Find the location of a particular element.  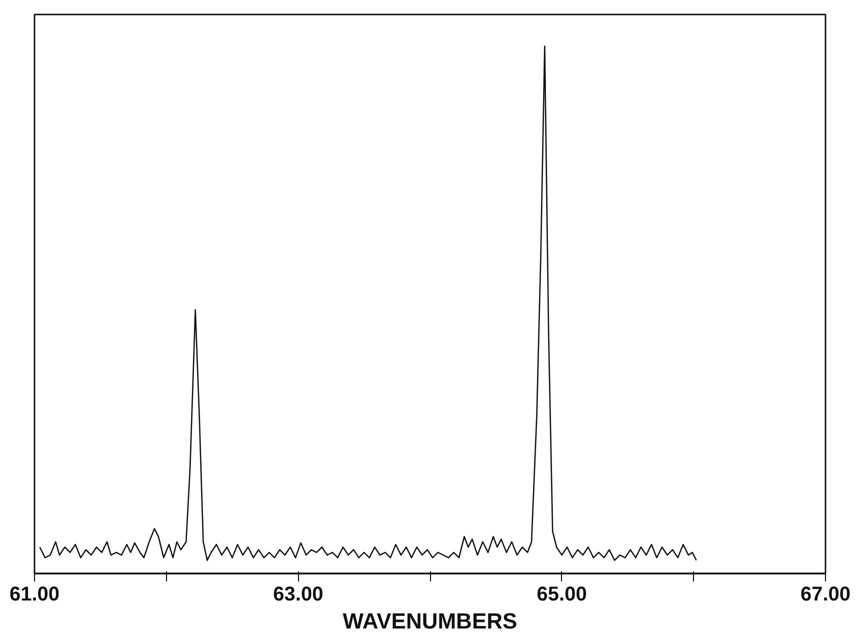

x-axis-title: WAVENUMBERS is located at coordinates (430, 621).